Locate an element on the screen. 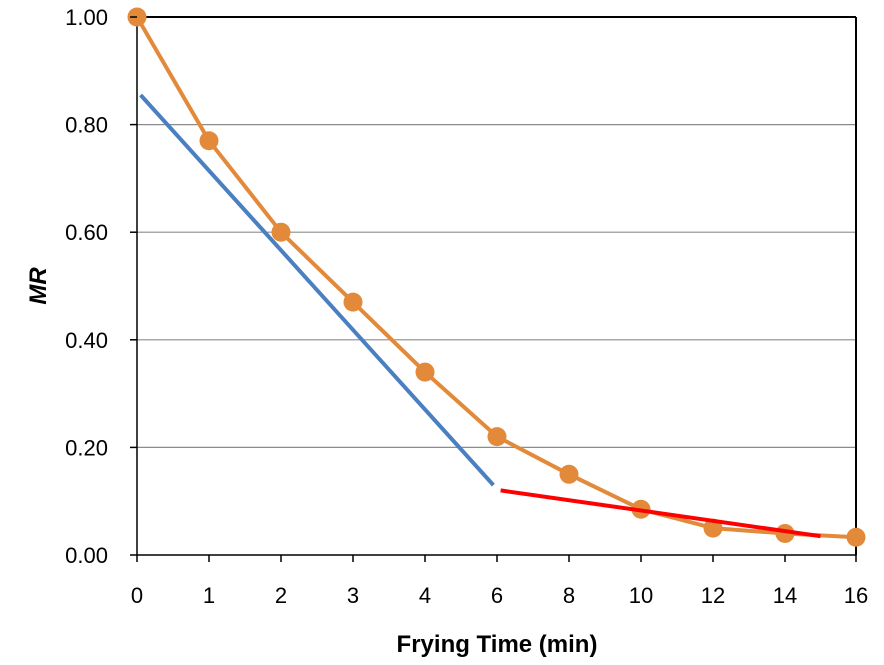 The height and width of the screenshot is (665, 884). x-tick-label: 3 is located at coordinates (353, 595).